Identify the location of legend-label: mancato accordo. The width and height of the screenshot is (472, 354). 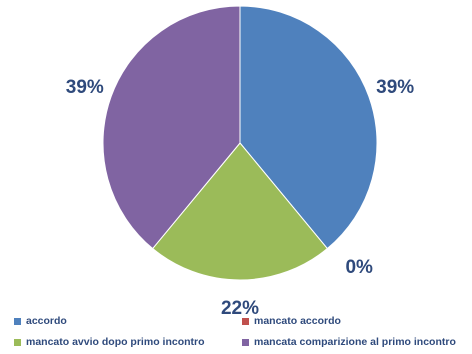
(297, 321).